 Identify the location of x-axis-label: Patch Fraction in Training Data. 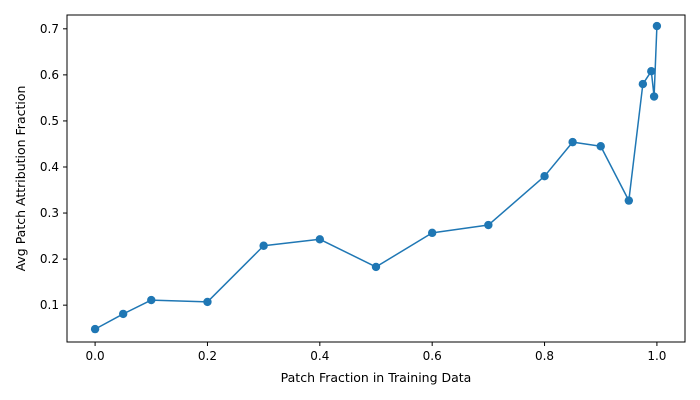
(376, 377).